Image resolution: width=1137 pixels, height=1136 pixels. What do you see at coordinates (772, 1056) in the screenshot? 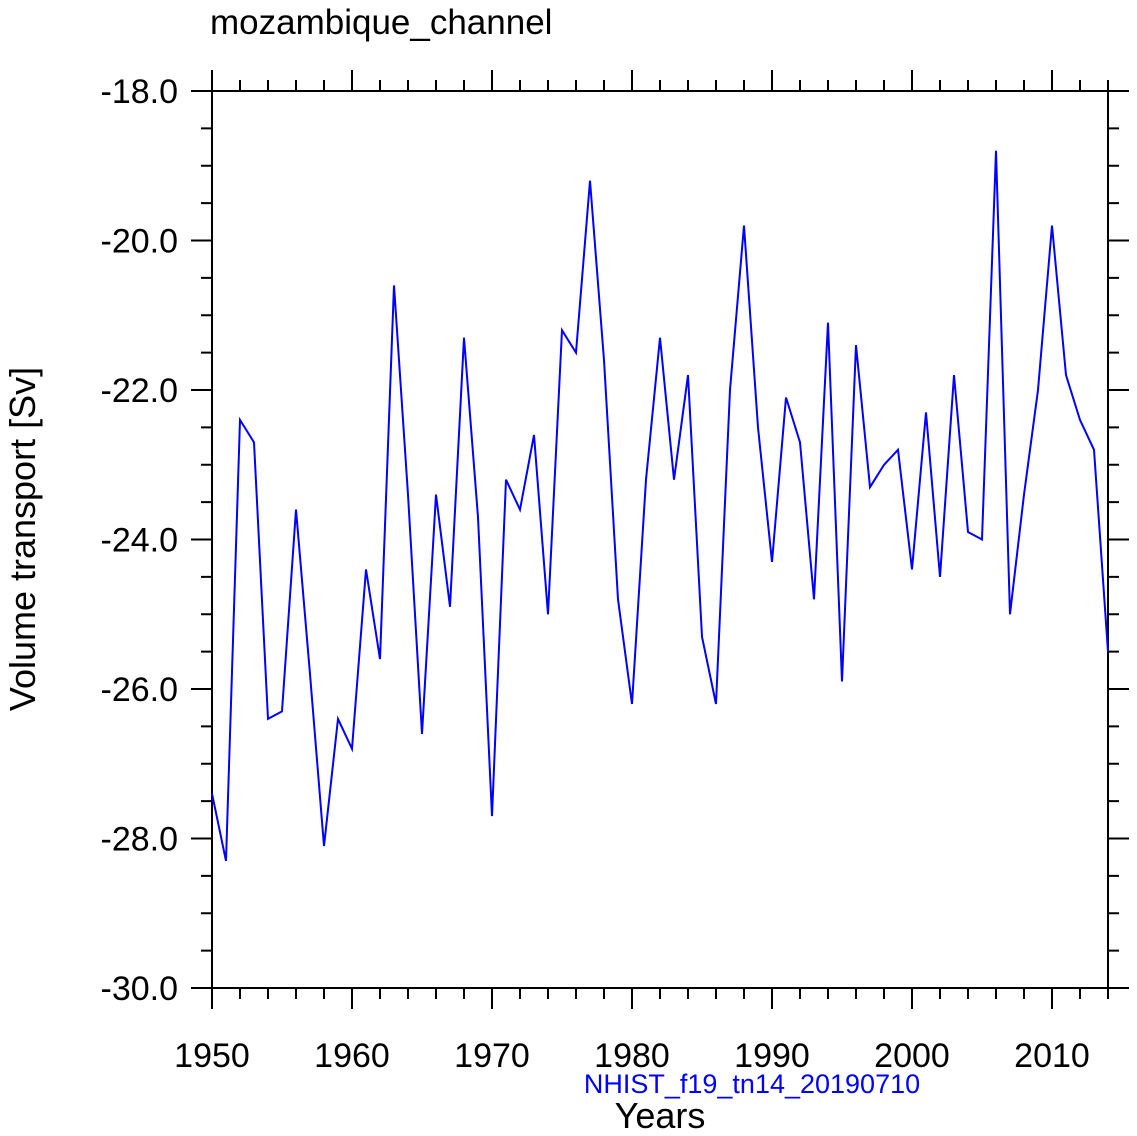
I see `x-tick-label: 1990` at bounding box center [772, 1056].